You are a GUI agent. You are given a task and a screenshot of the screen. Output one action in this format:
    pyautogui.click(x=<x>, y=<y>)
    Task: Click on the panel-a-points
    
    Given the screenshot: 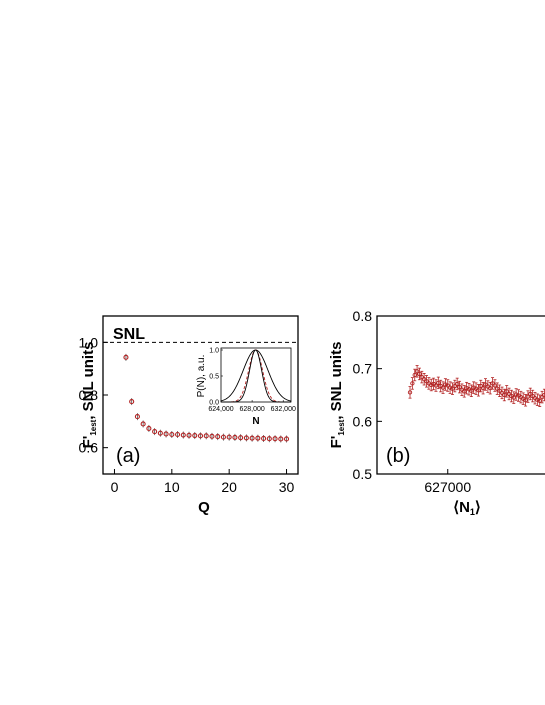 What is the action you would take?
    pyautogui.click(x=206, y=398)
    